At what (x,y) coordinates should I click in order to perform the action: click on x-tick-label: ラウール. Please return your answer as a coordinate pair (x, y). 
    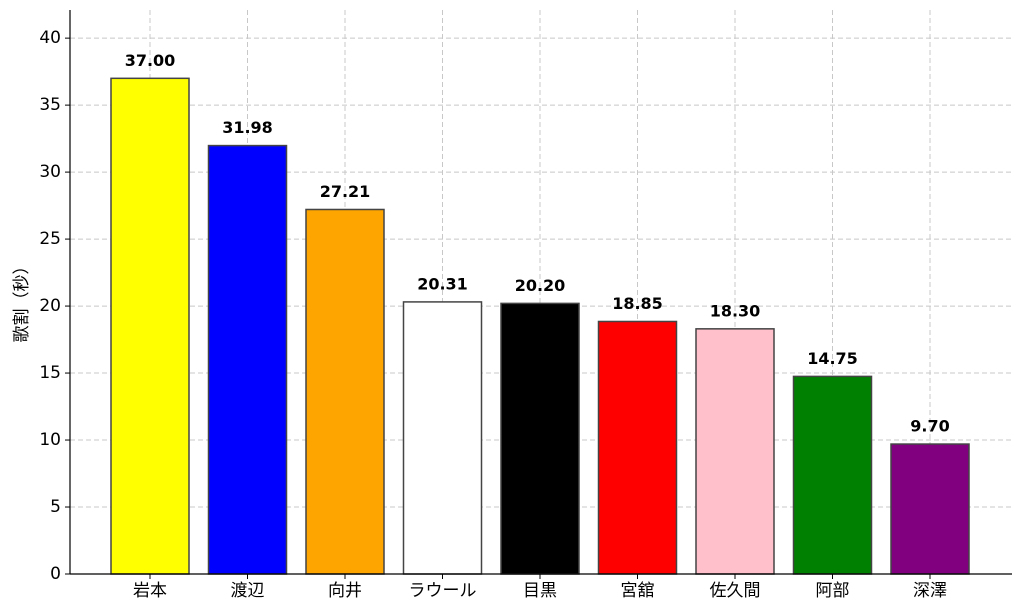
    Looking at the image, I should click on (443, 591).